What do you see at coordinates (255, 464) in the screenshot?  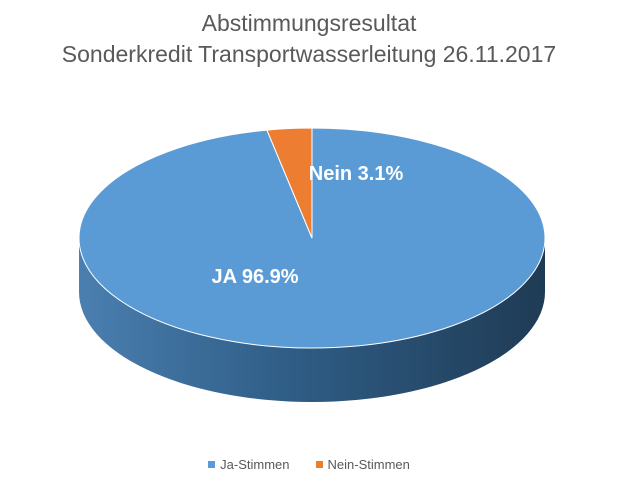 I see `legend-label-ja: Ja-Stimmen` at bounding box center [255, 464].